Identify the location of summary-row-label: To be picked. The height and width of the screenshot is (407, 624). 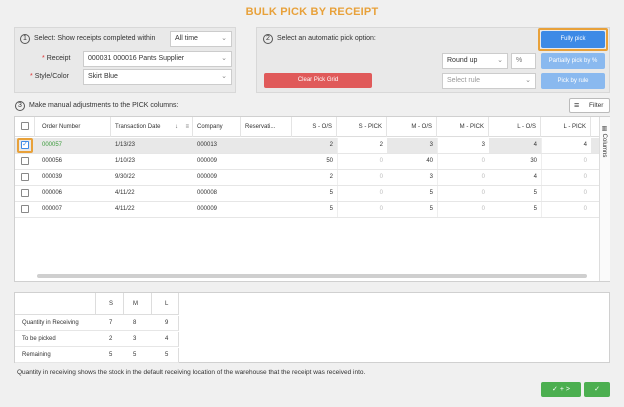
(39, 339).